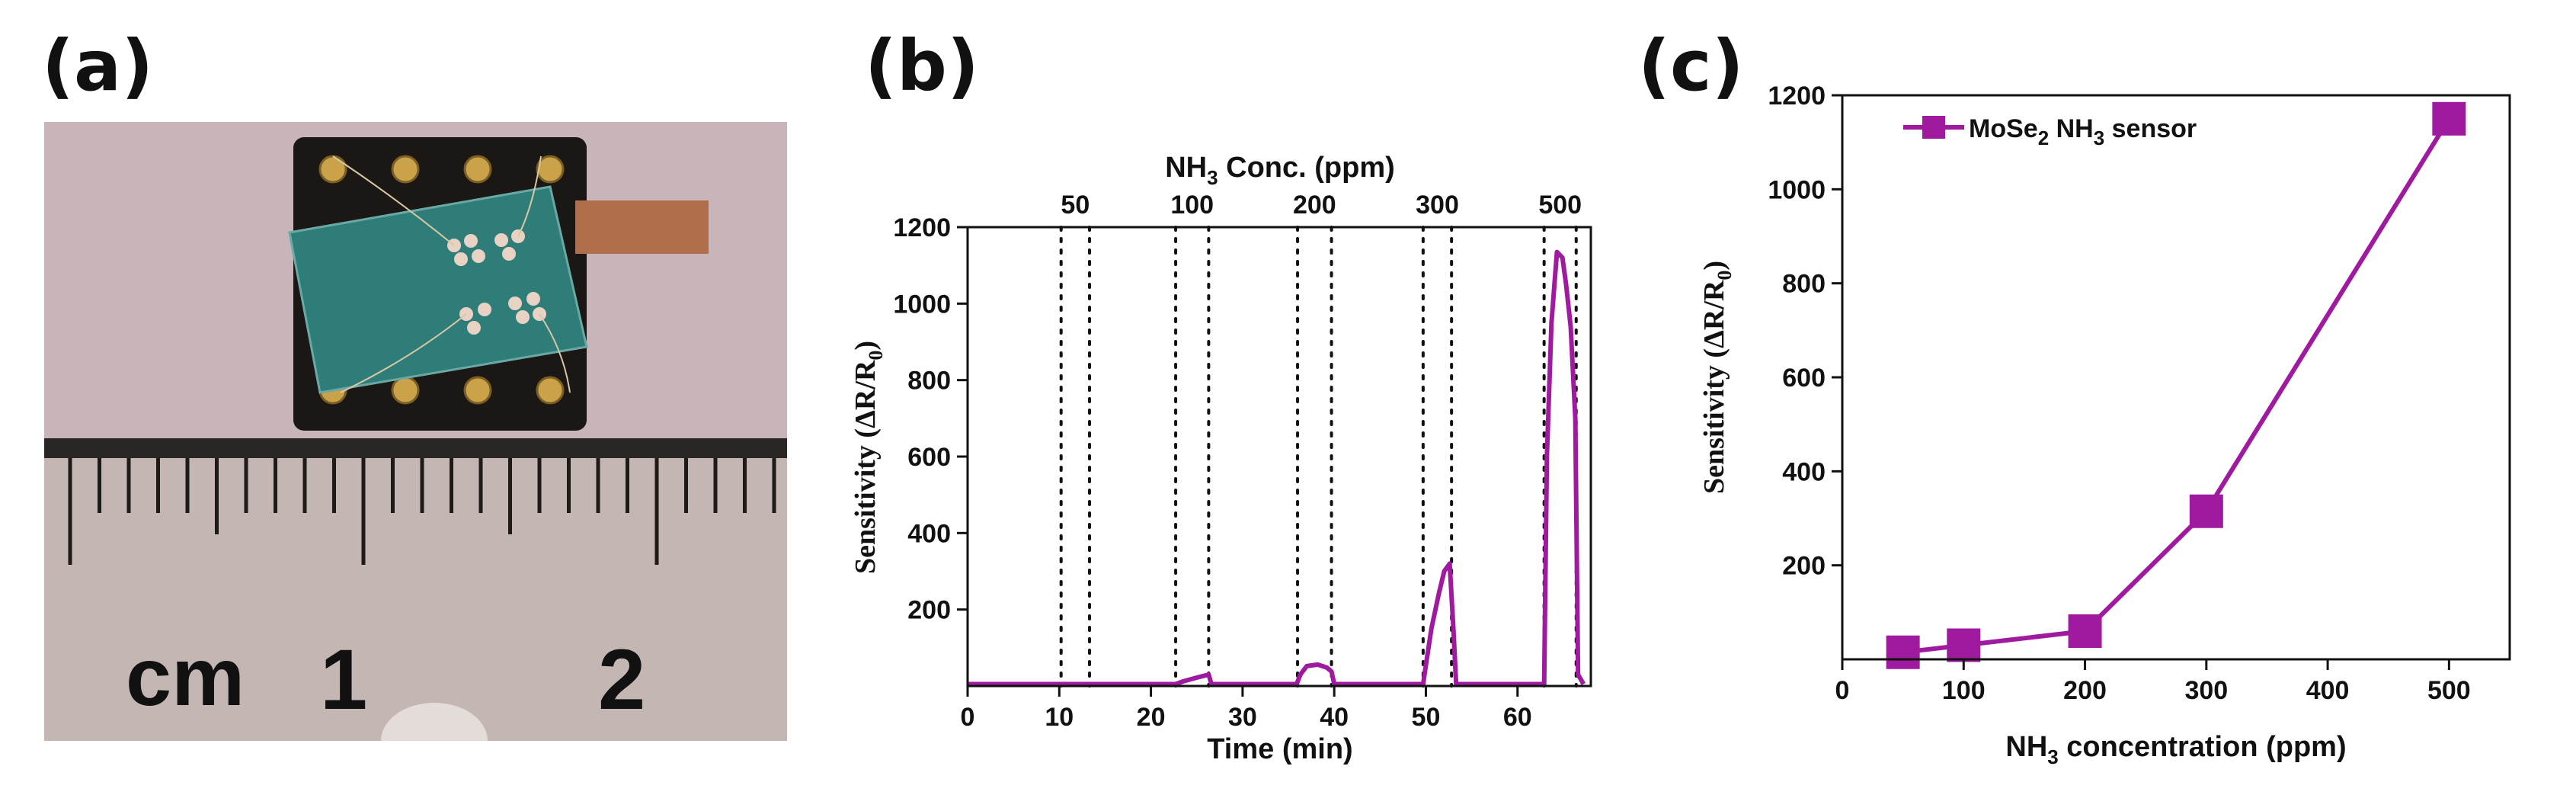  What do you see at coordinates (1334, 717) in the screenshot?
I see `x-tick-label: 40` at bounding box center [1334, 717].